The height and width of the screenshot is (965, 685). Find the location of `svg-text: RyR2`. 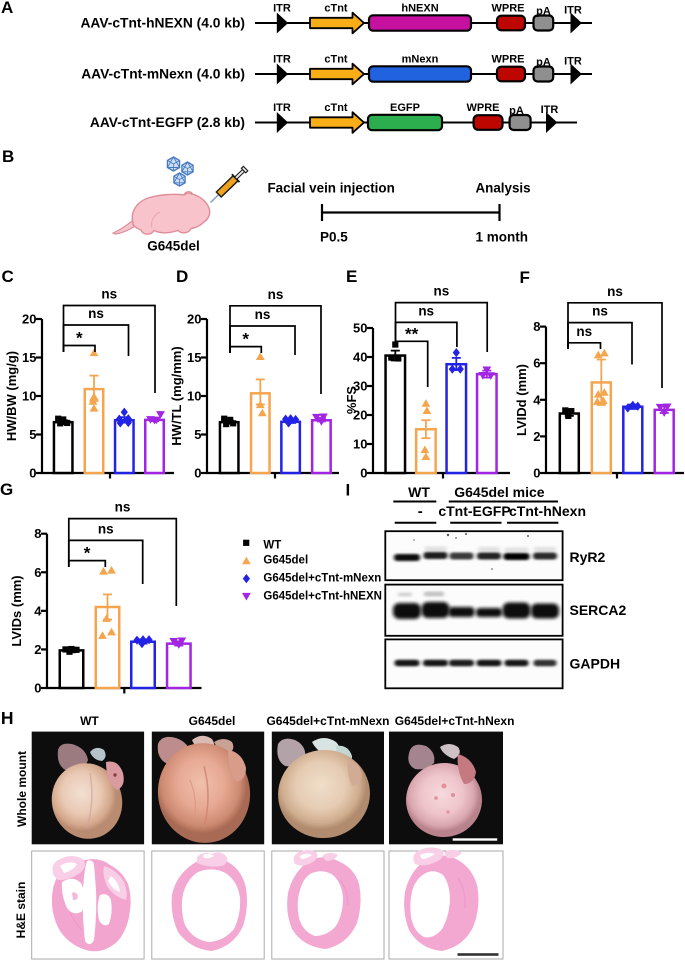

svg-text: RyR2 is located at coordinates (588, 557).